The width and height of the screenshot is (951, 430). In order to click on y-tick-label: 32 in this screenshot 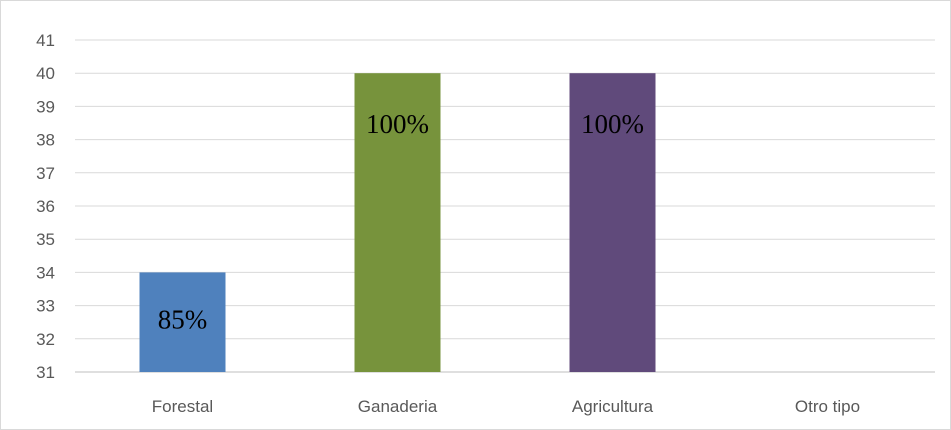, I will do `click(45, 339)`.